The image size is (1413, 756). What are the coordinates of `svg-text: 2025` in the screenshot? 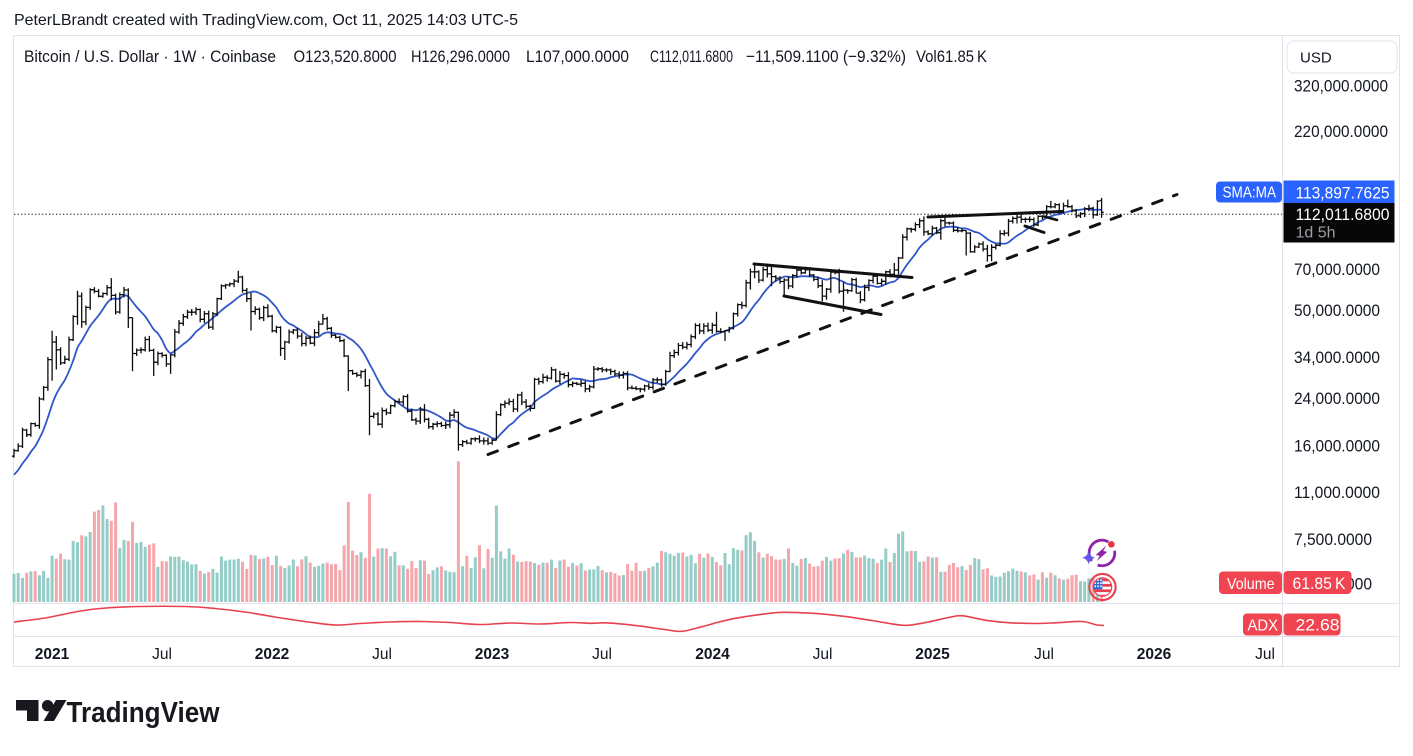 It's located at (932, 654).